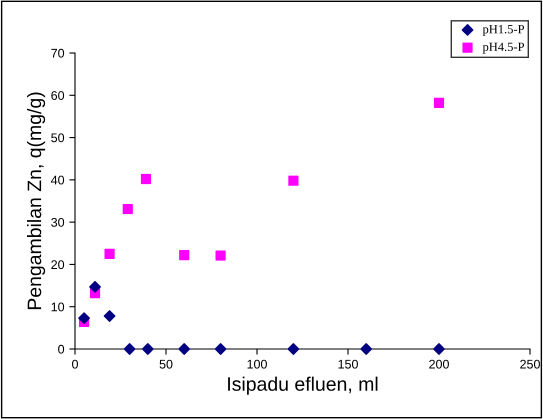 Image resolution: width=543 pixels, height=419 pixels. Describe the element at coordinates (57, 53) in the screenshot. I see `y-tick-label: 70` at that location.